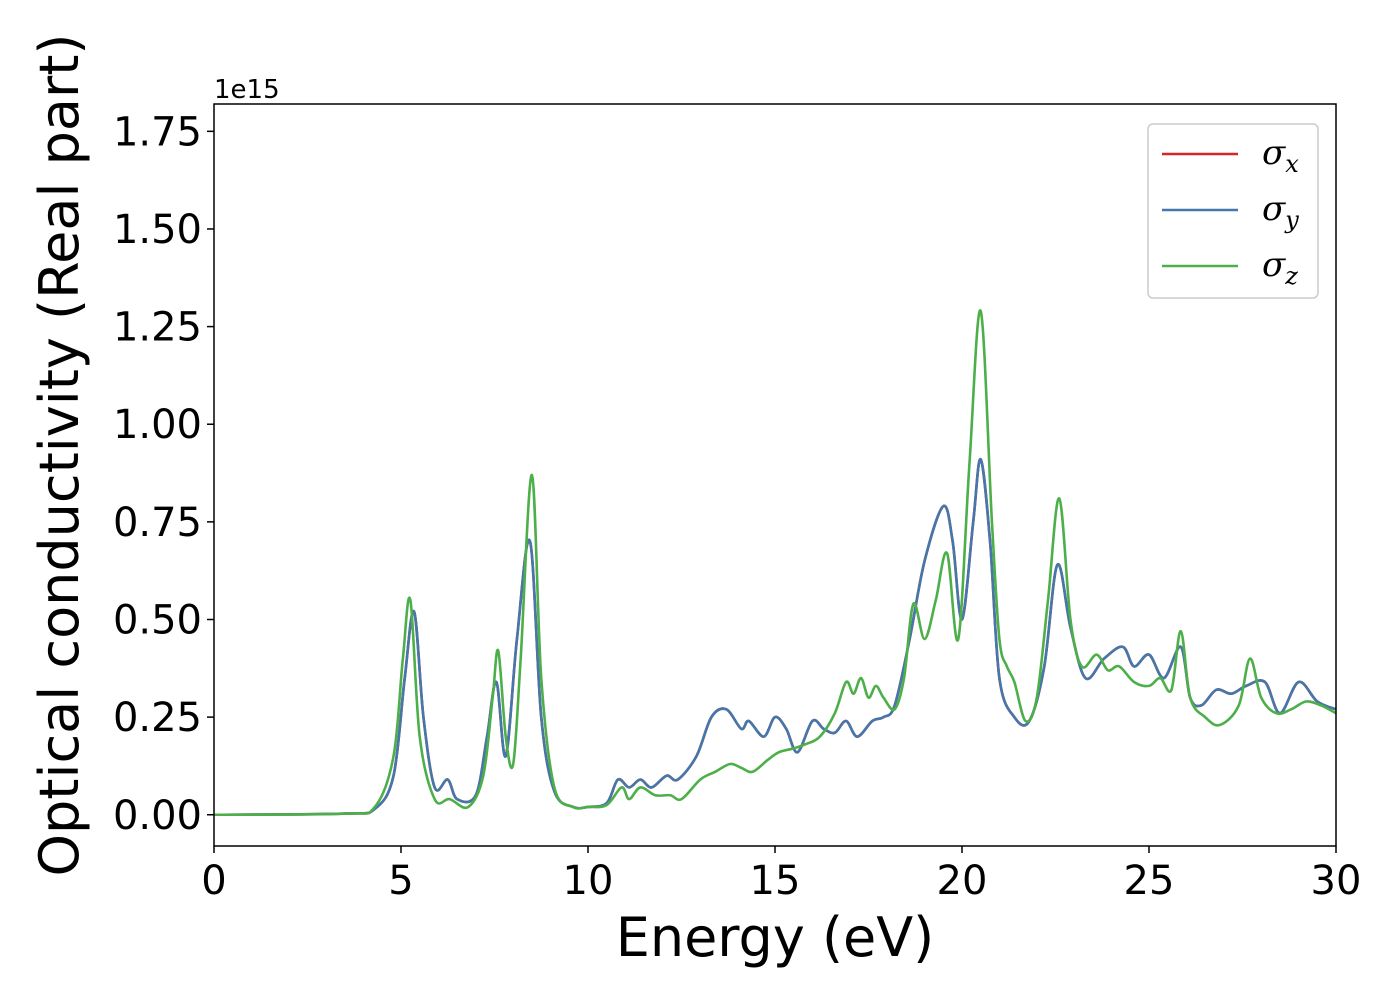 This screenshot has height=1000, width=1400. What do you see at coordinates (1291, 276) in the screenshot?
I see `legend-subscript: z` at bounding box center [1291, 276].